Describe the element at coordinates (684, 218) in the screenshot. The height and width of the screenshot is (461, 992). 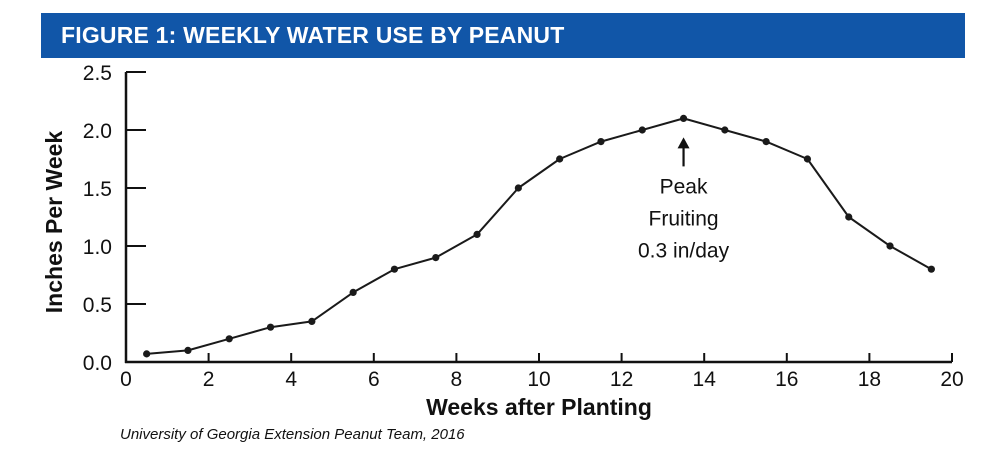
I see `annotation-text: Fruiting` at that location.